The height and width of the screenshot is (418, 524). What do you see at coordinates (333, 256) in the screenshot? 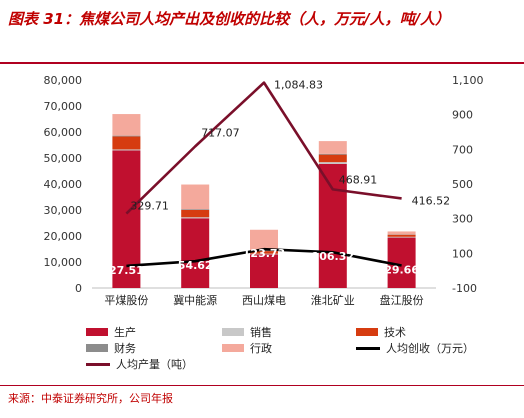
I see `revenue-data-label: 106.32` at bounding box center [333, 256].